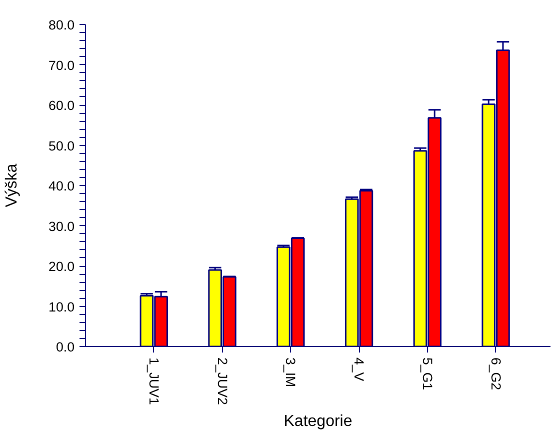 Image resolution: width=555 pixels, height=432 pixels. Describe the element at coordinates (12, 186) in the screenshot. I see `y-axis-title: Výška` at that location.